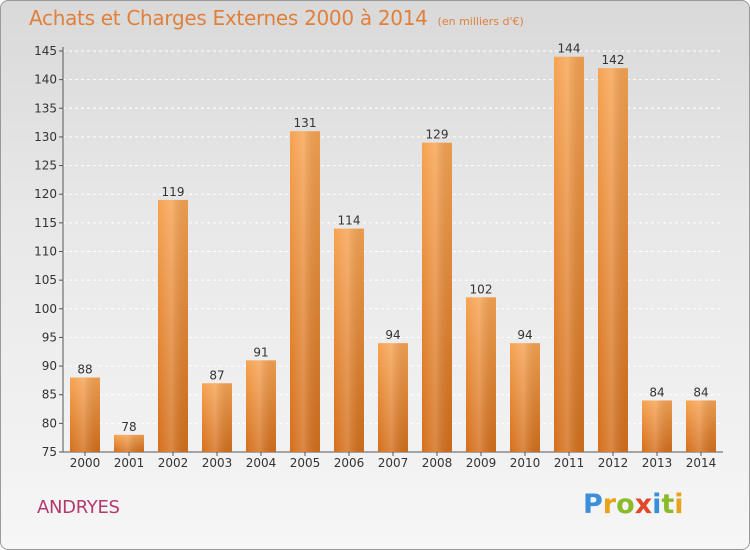 The image size is (750, 550). I want to click on x-tick-label: 2004, so click(261, 463).